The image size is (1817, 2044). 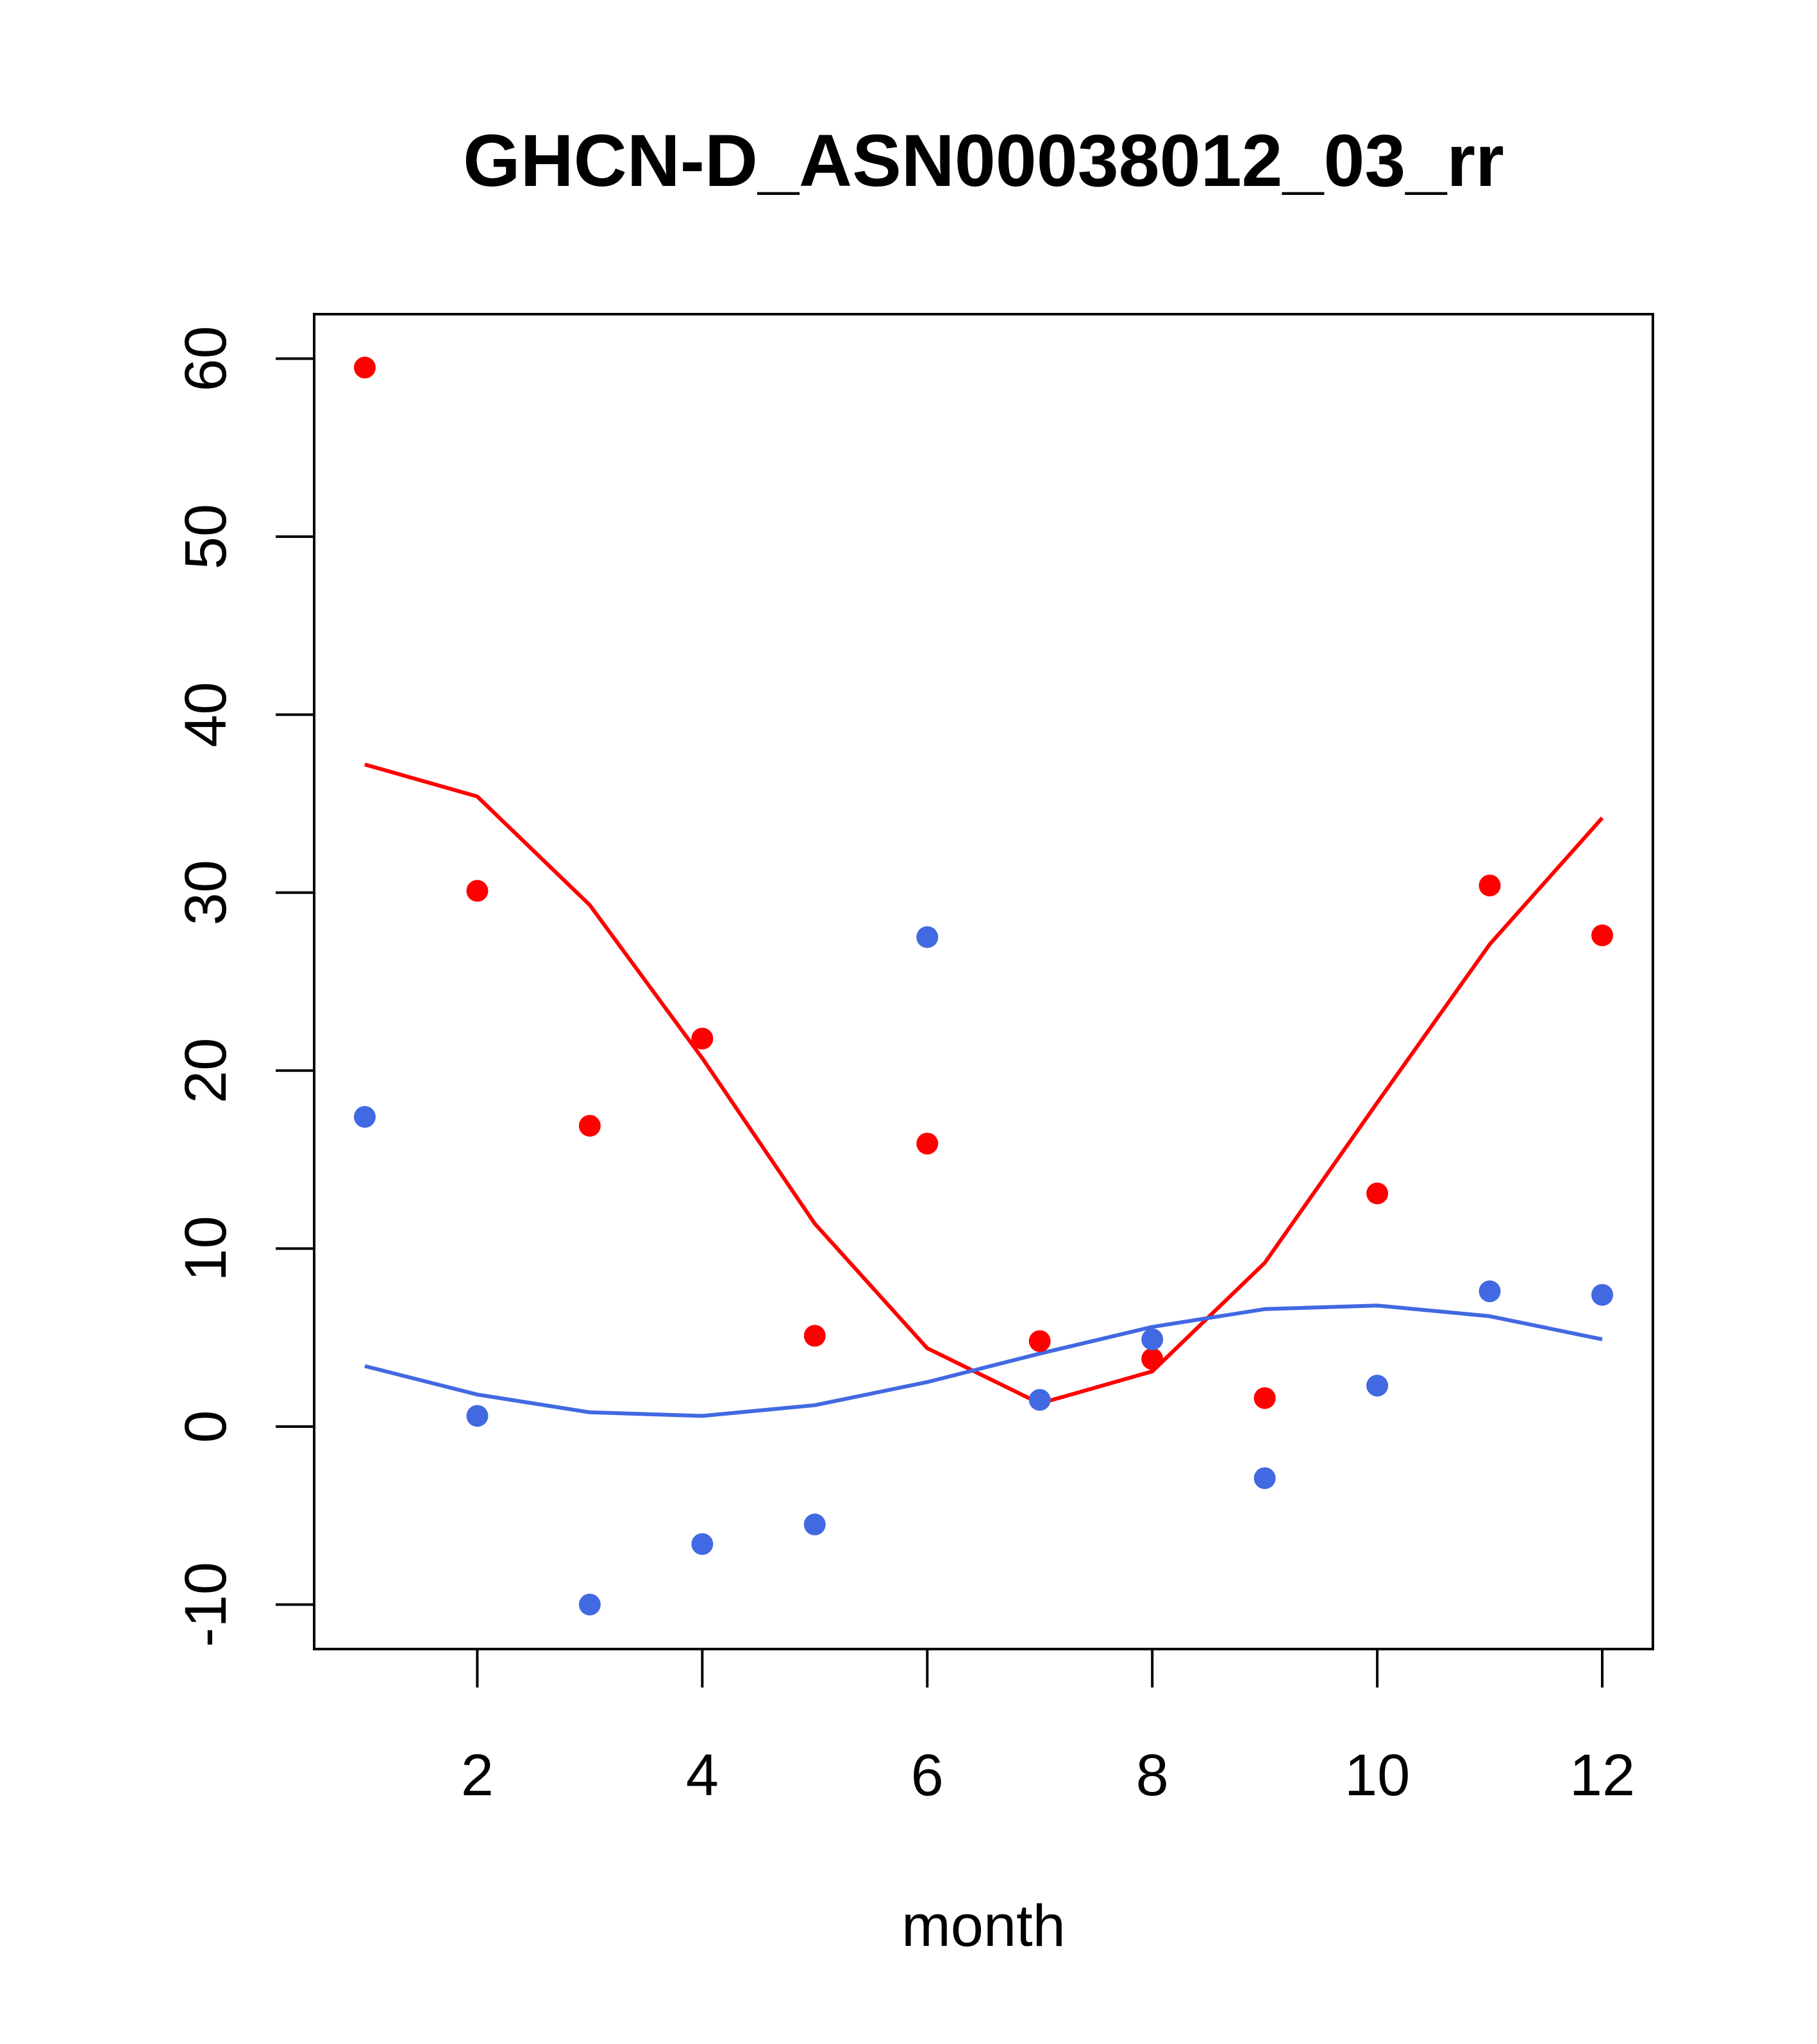 What do you see at coordinates (206, 358) in the screenshot?
I see `y-tick-label: 60` at bounding box center [206, 358].